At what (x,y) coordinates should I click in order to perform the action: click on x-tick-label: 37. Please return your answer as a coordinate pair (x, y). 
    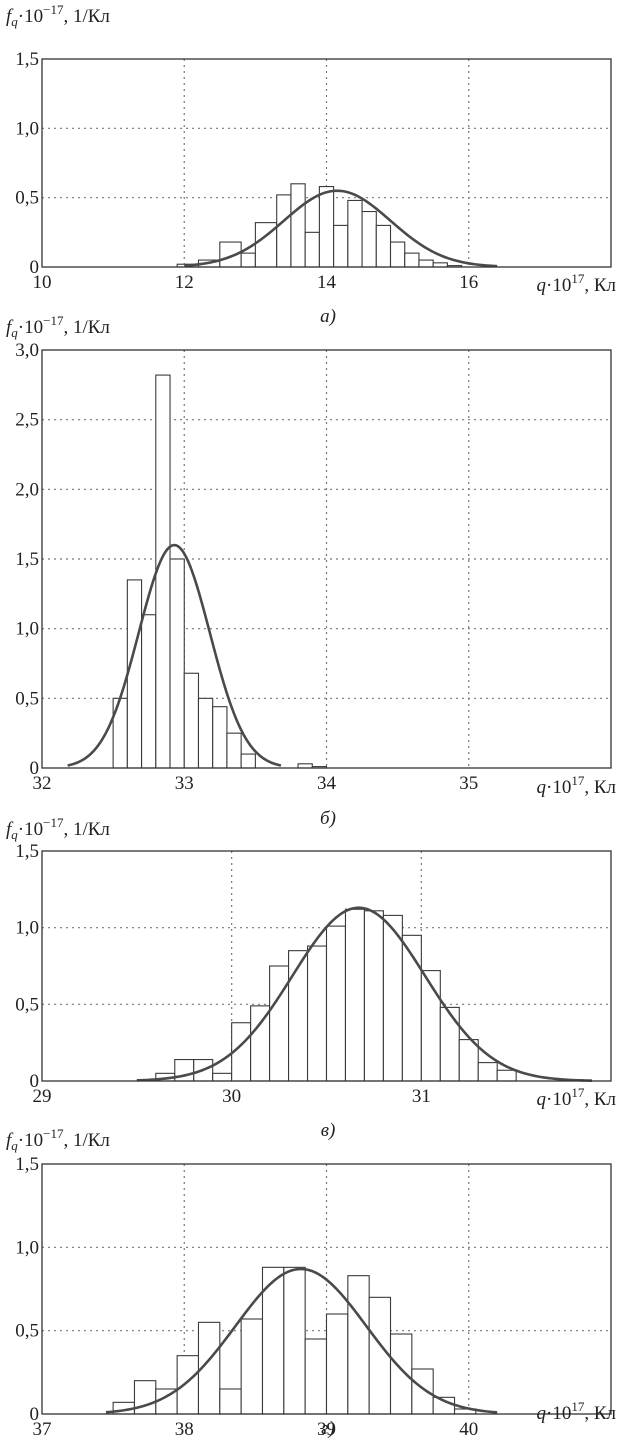
    Looking at the image, I should click on (42, 1429).